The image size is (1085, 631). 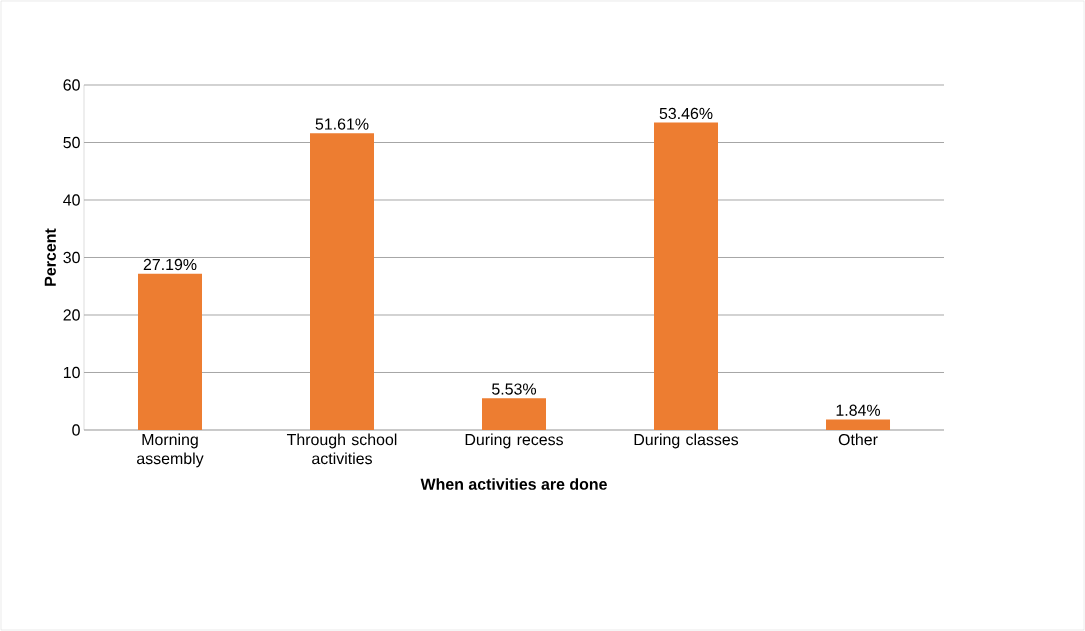 I want to click on y-tick-label: 20, so click(x=71, y=315).